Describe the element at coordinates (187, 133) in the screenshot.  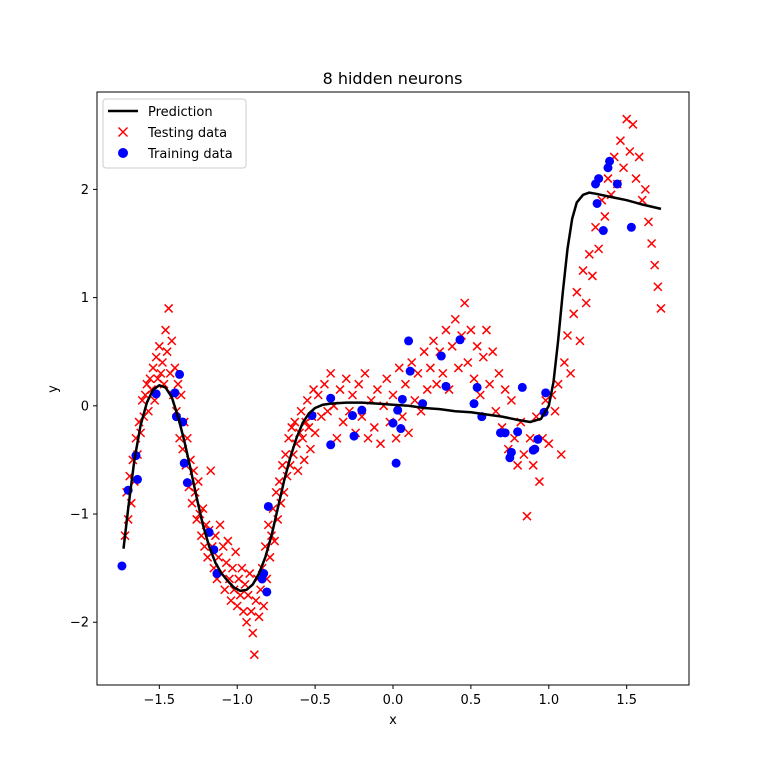
I see `legend-label-testing: Testing data` at that location.